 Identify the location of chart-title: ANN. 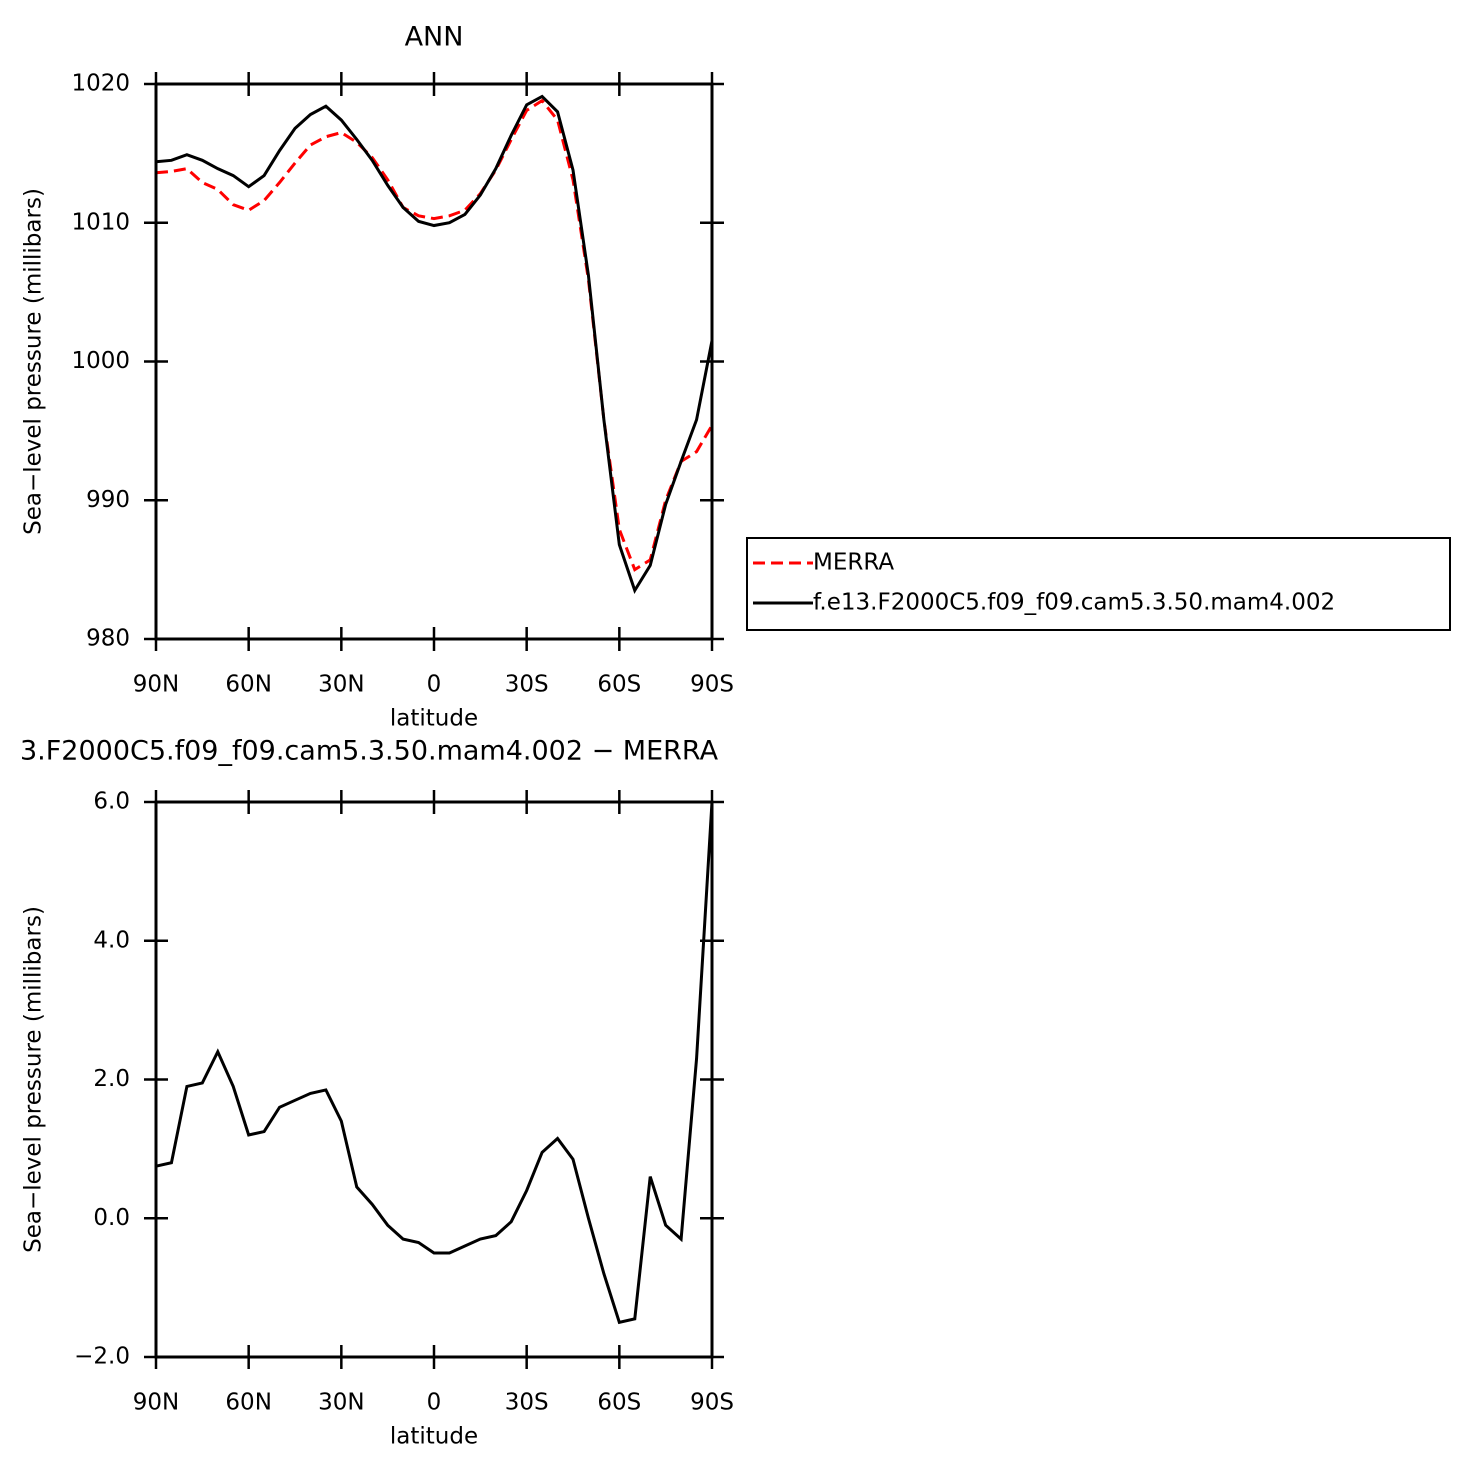
(434, 37).